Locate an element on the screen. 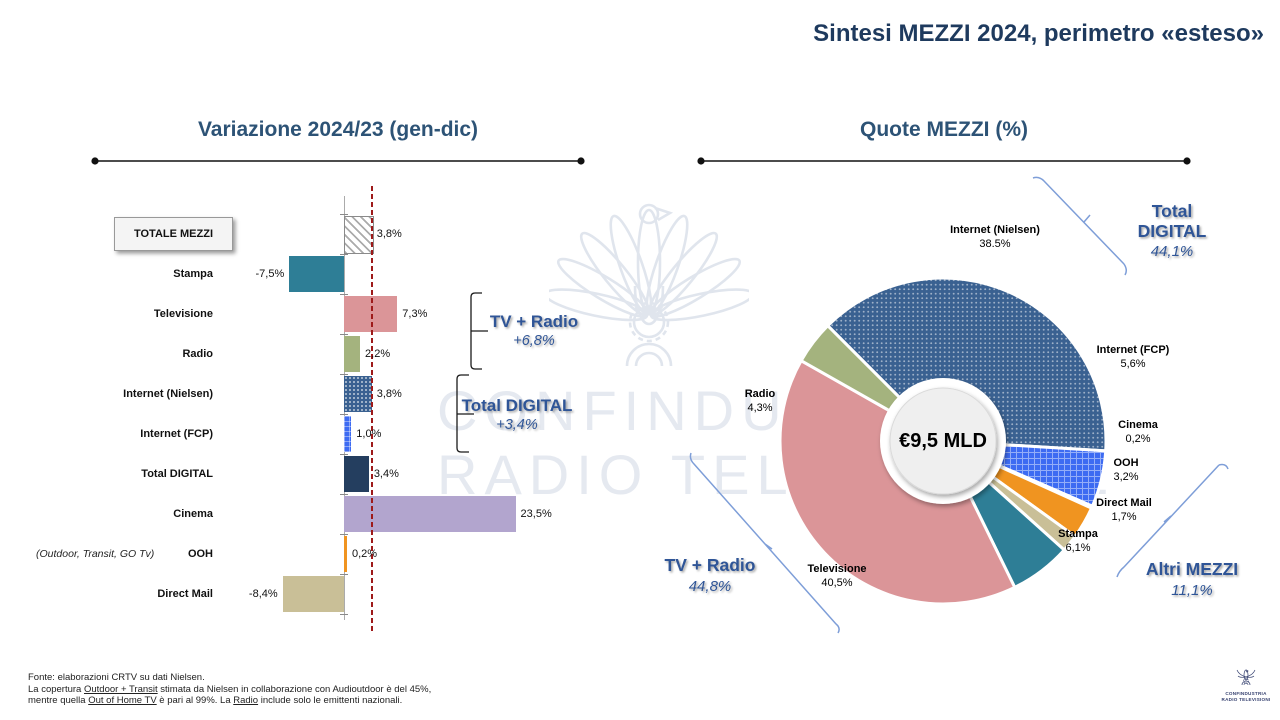 This screenshot has height=720, width=1280. donut-center-value: €9,5 MLD is located at coordinates (943, 441).